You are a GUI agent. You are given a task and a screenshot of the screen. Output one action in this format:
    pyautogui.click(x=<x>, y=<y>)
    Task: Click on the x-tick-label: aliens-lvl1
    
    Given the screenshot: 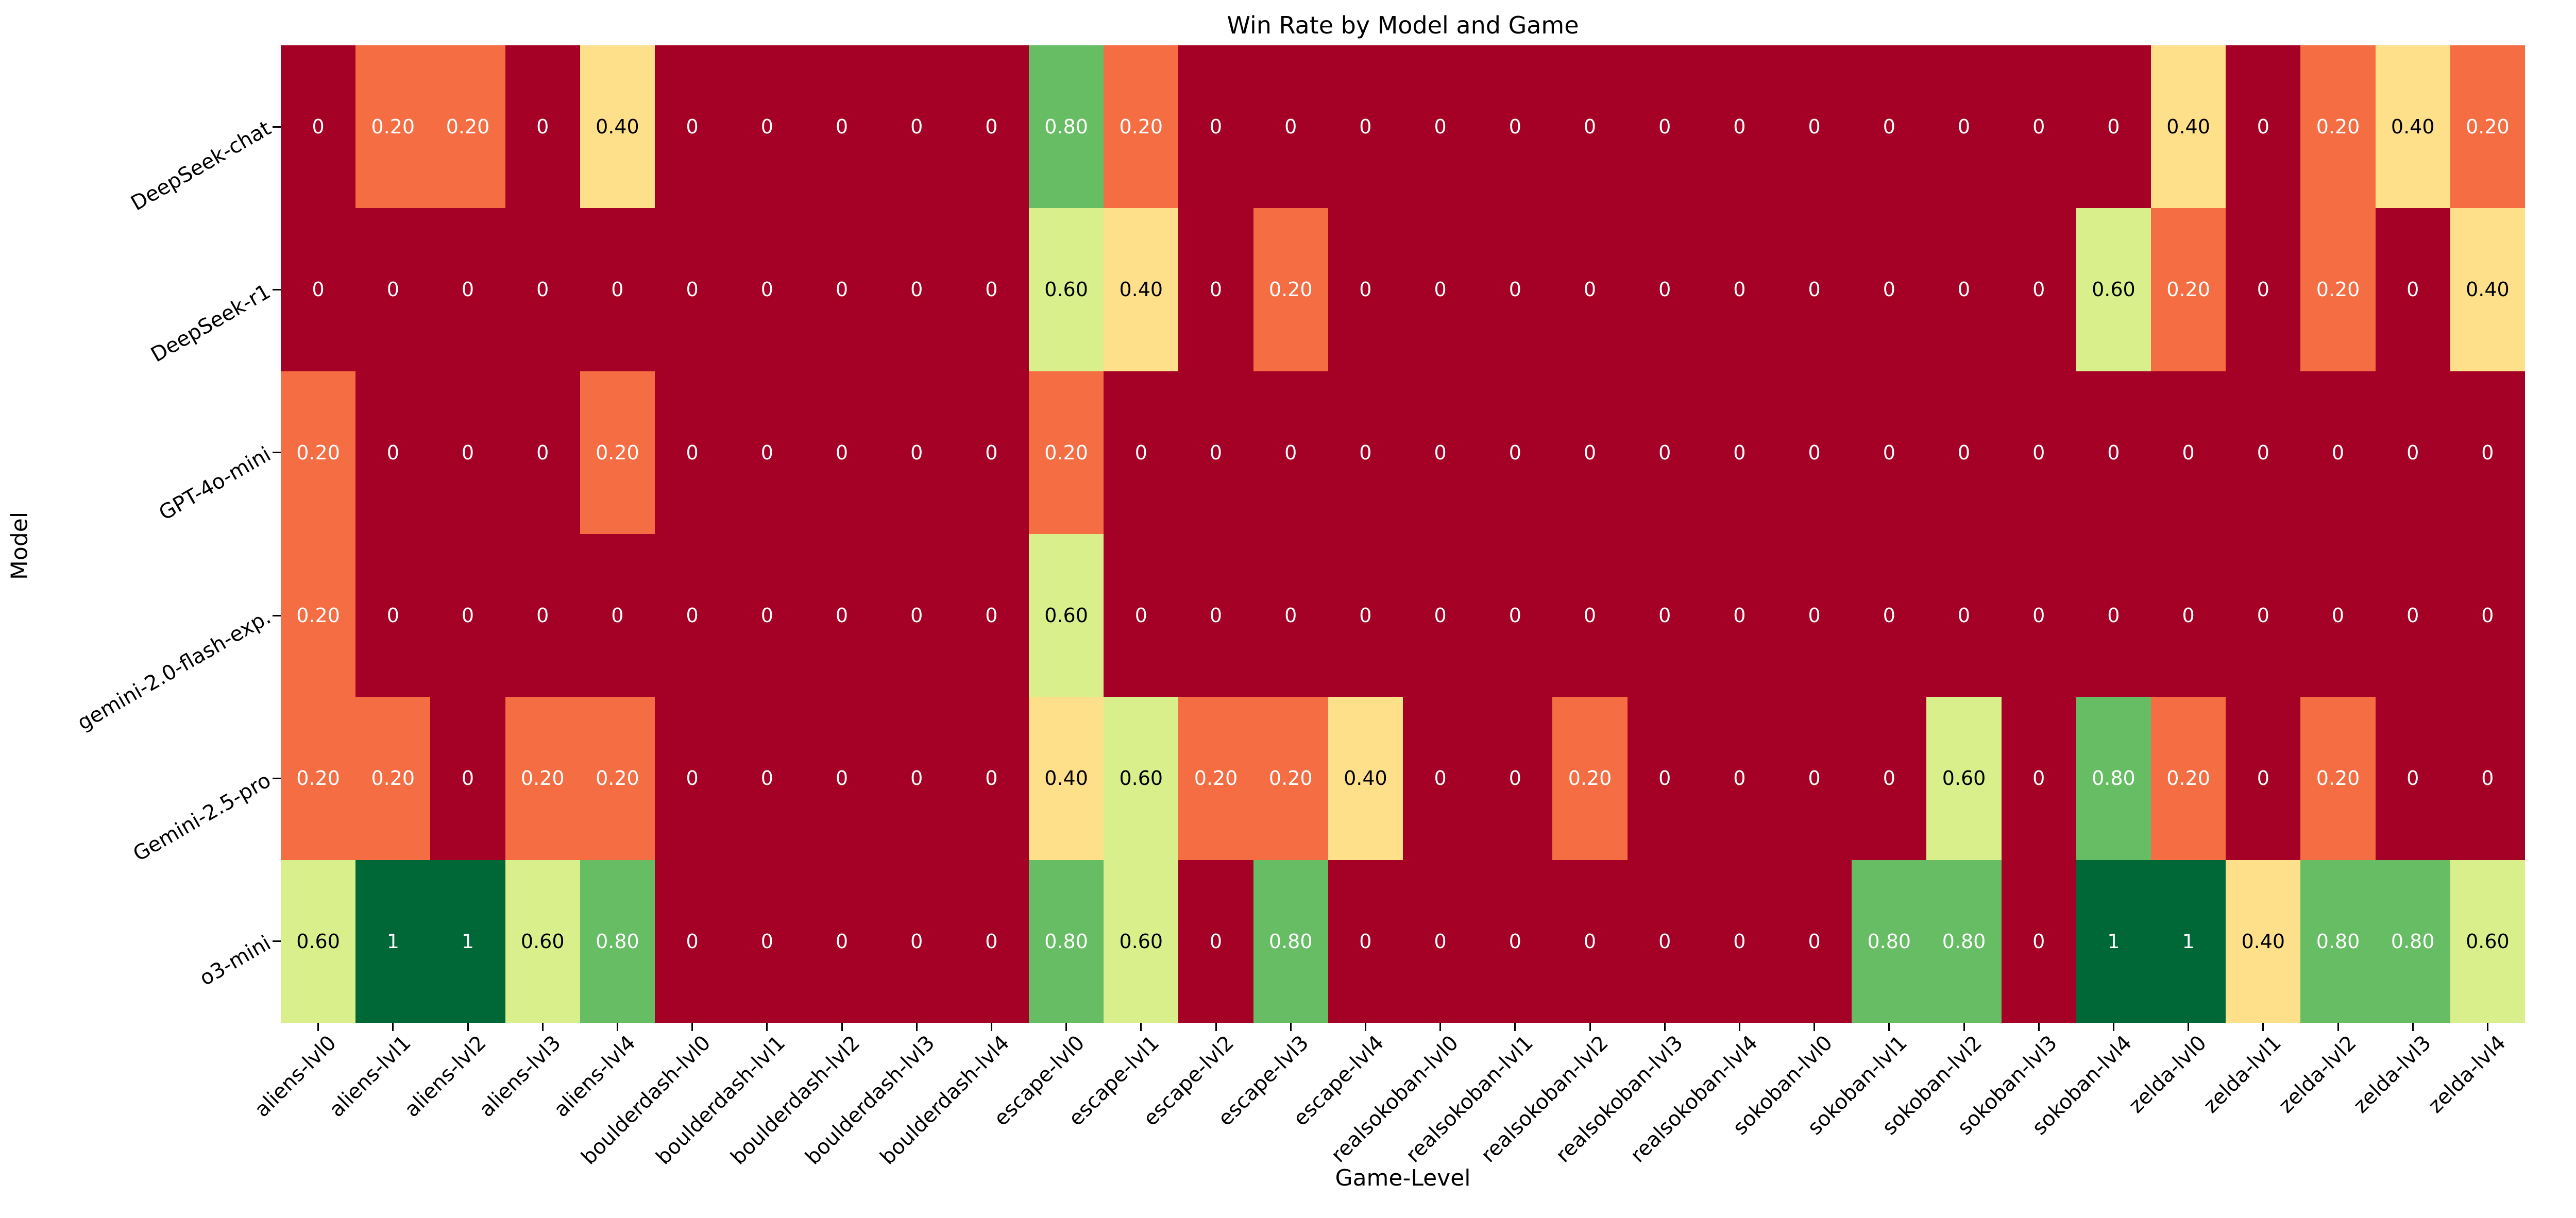 What is the action you would take?
    pyautogui.click(x=370, y=1076)
    